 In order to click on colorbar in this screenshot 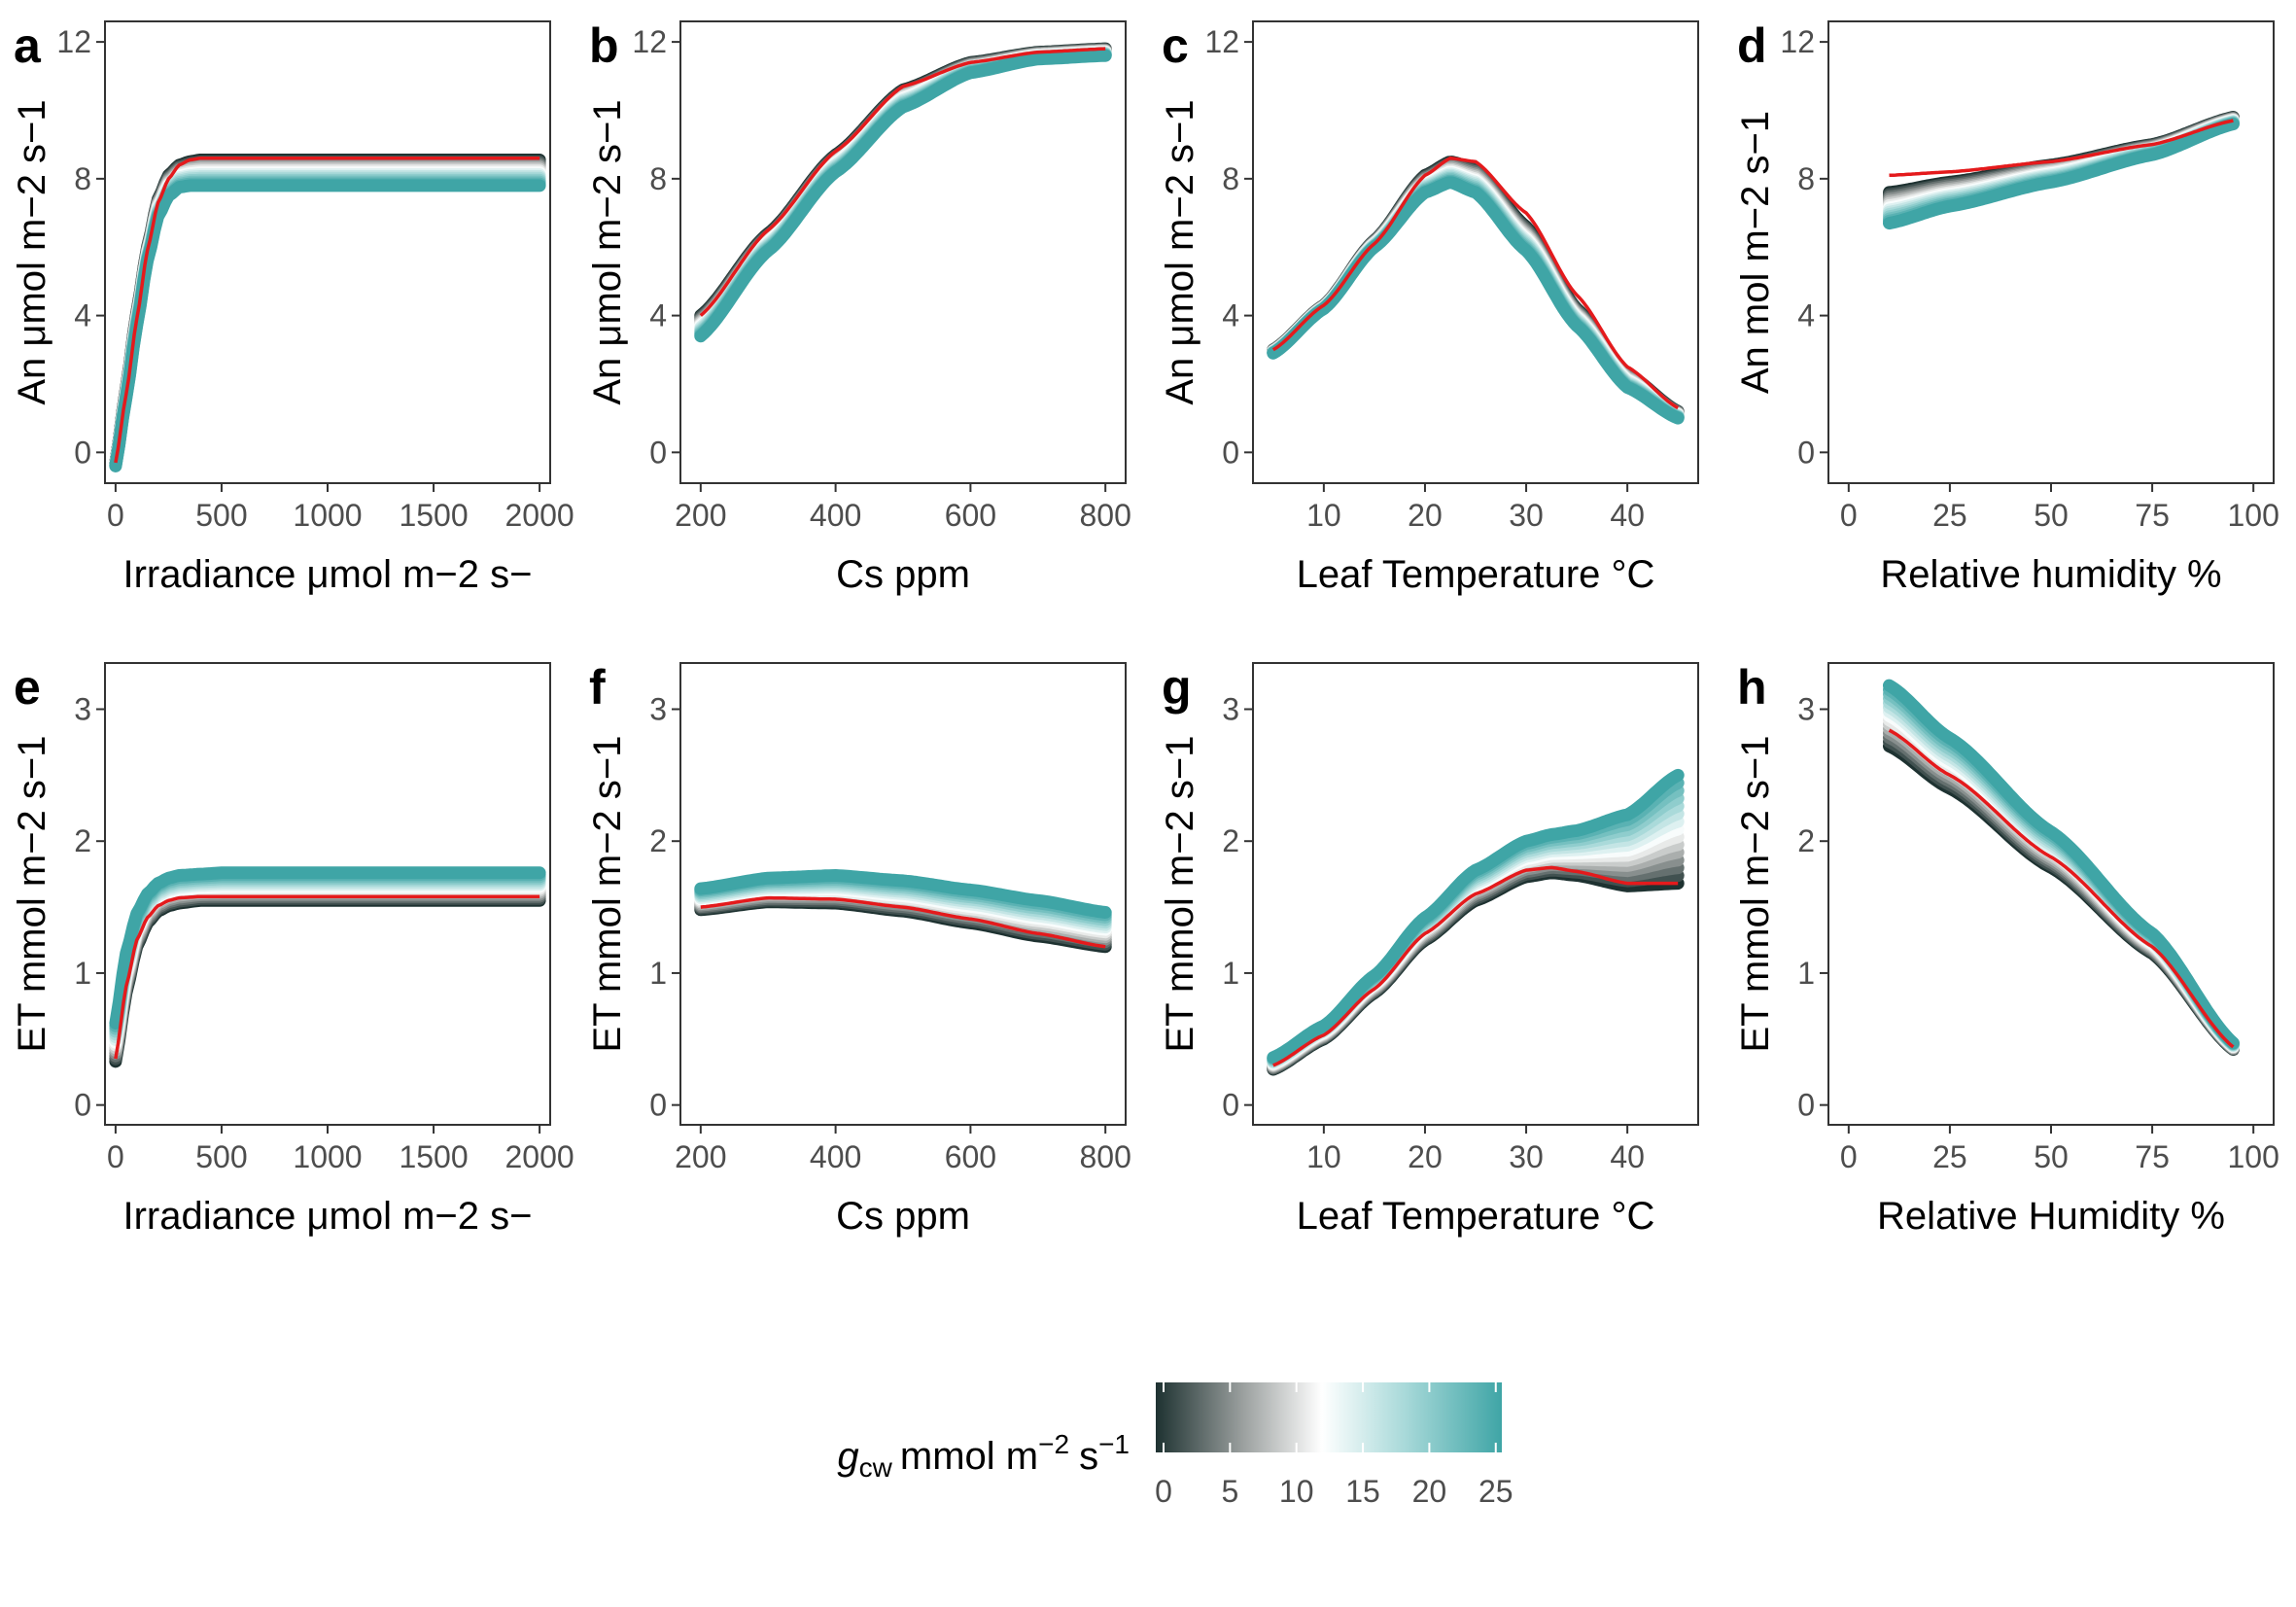, I will do `click(1329, 1417)`.